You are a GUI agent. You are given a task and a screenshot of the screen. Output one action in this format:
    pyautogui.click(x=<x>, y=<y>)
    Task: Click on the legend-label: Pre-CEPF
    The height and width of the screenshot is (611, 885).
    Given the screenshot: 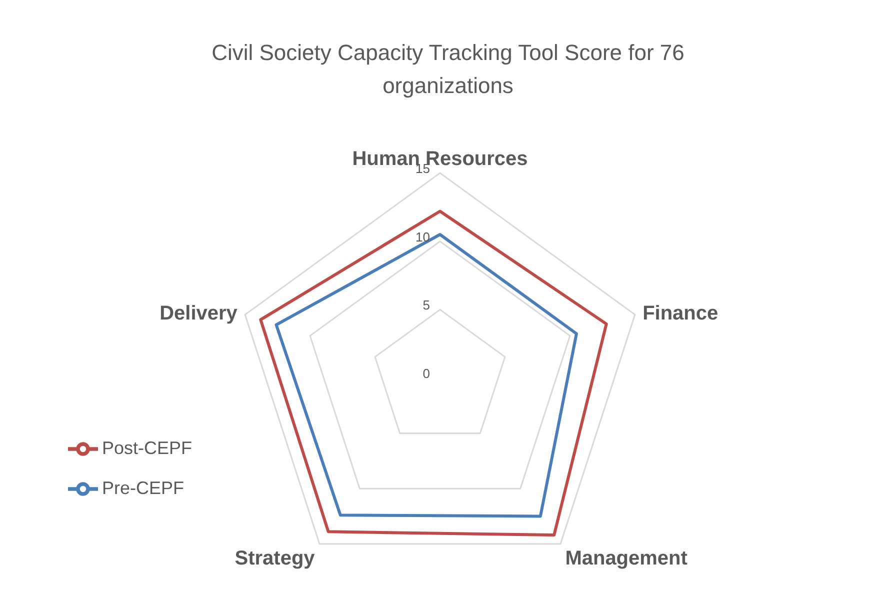 What is the action you would take?
    pyautogui.click(x=143, y=488)
    